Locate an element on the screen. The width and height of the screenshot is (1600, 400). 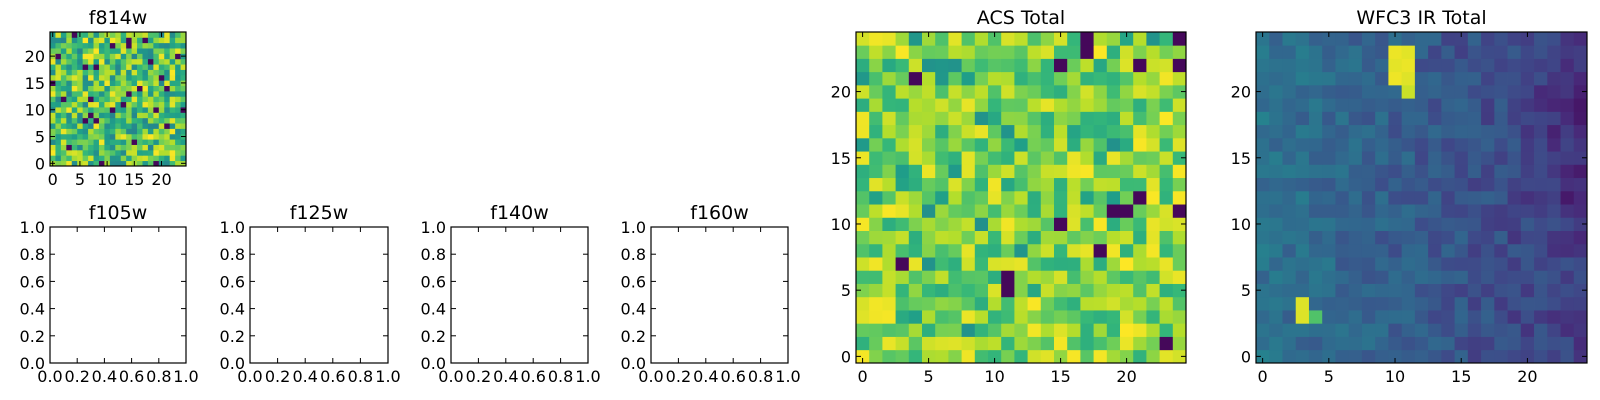
x-tick-label: 0.8 is located at coordinates (760, 376).